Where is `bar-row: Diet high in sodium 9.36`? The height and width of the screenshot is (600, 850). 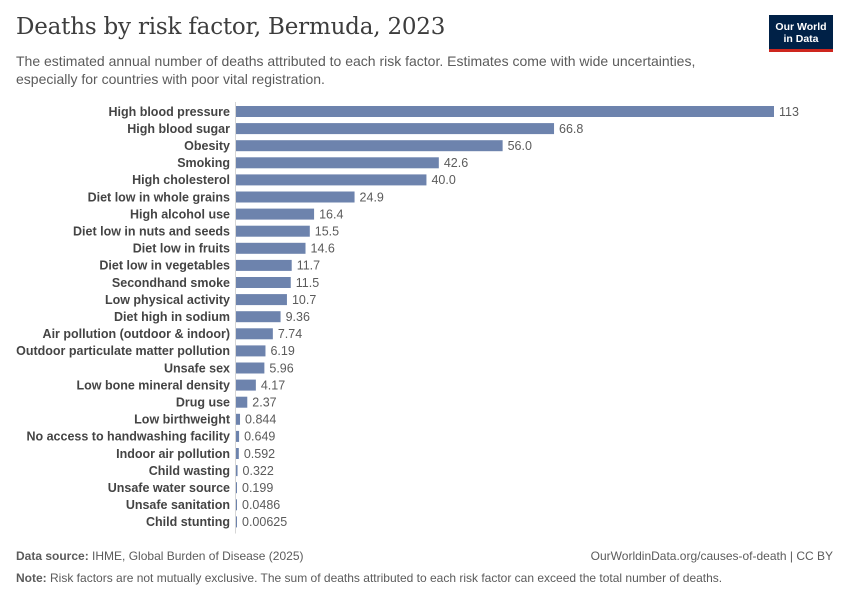 bar-row: Diet high in sodium 9.36 is located at coordinates (212, 317).